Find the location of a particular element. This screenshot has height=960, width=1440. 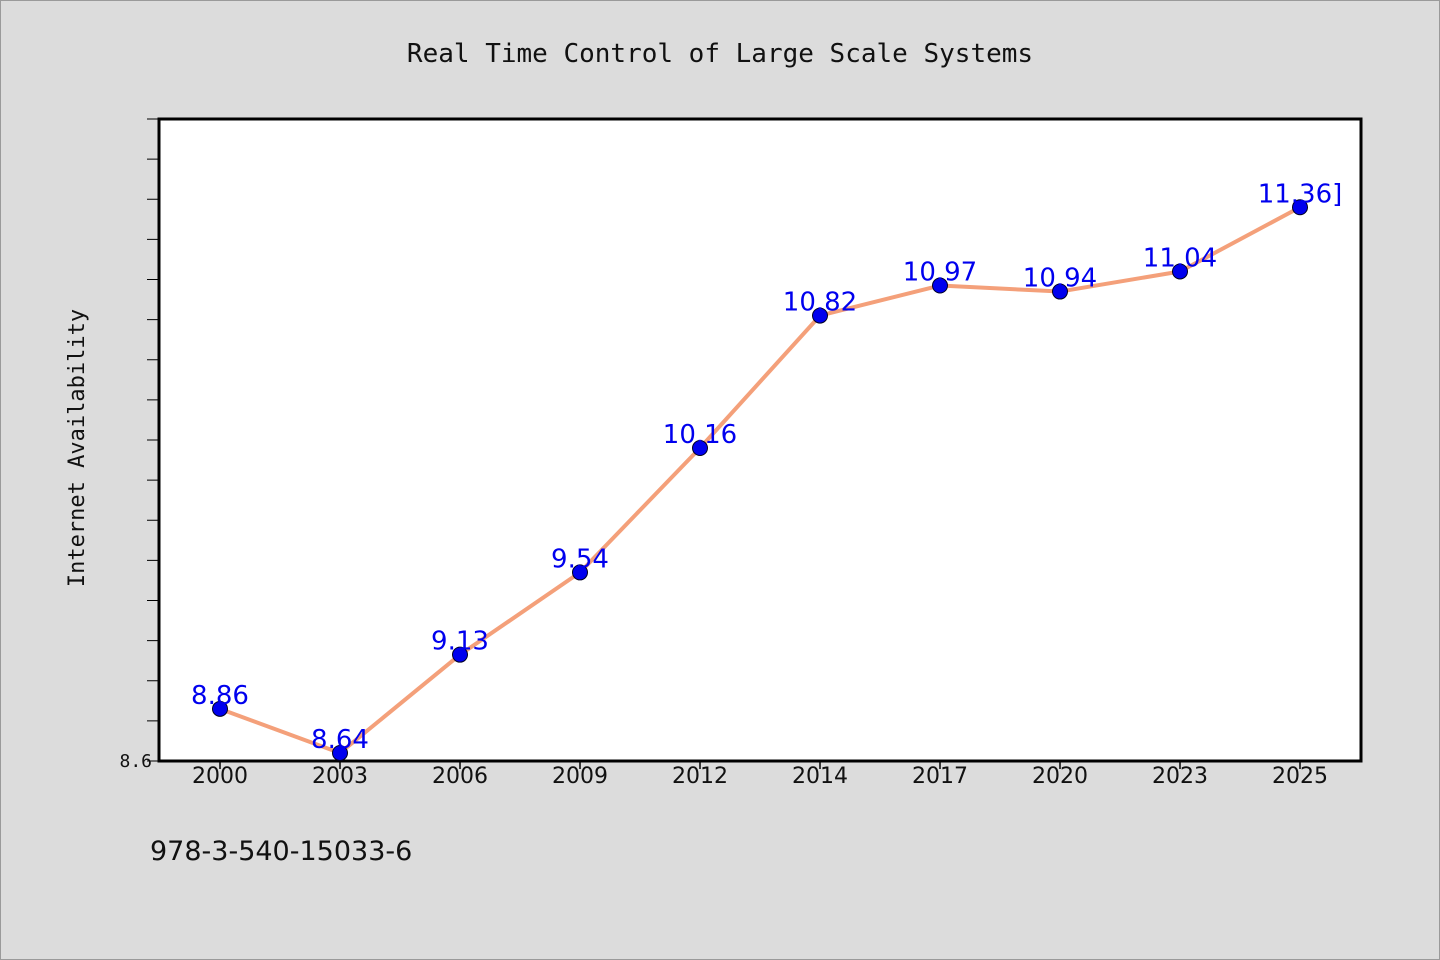

x-tick-label: 2012 is located at coordinates (700, 776).